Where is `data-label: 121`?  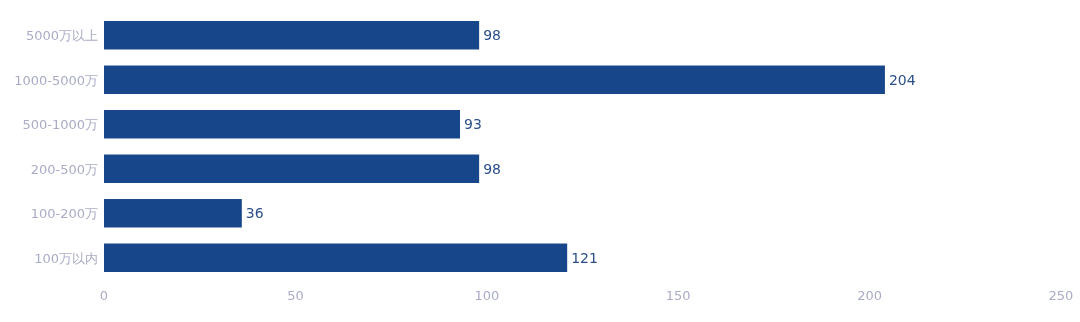 data-label: 121 is located at coordinates (584, 257).